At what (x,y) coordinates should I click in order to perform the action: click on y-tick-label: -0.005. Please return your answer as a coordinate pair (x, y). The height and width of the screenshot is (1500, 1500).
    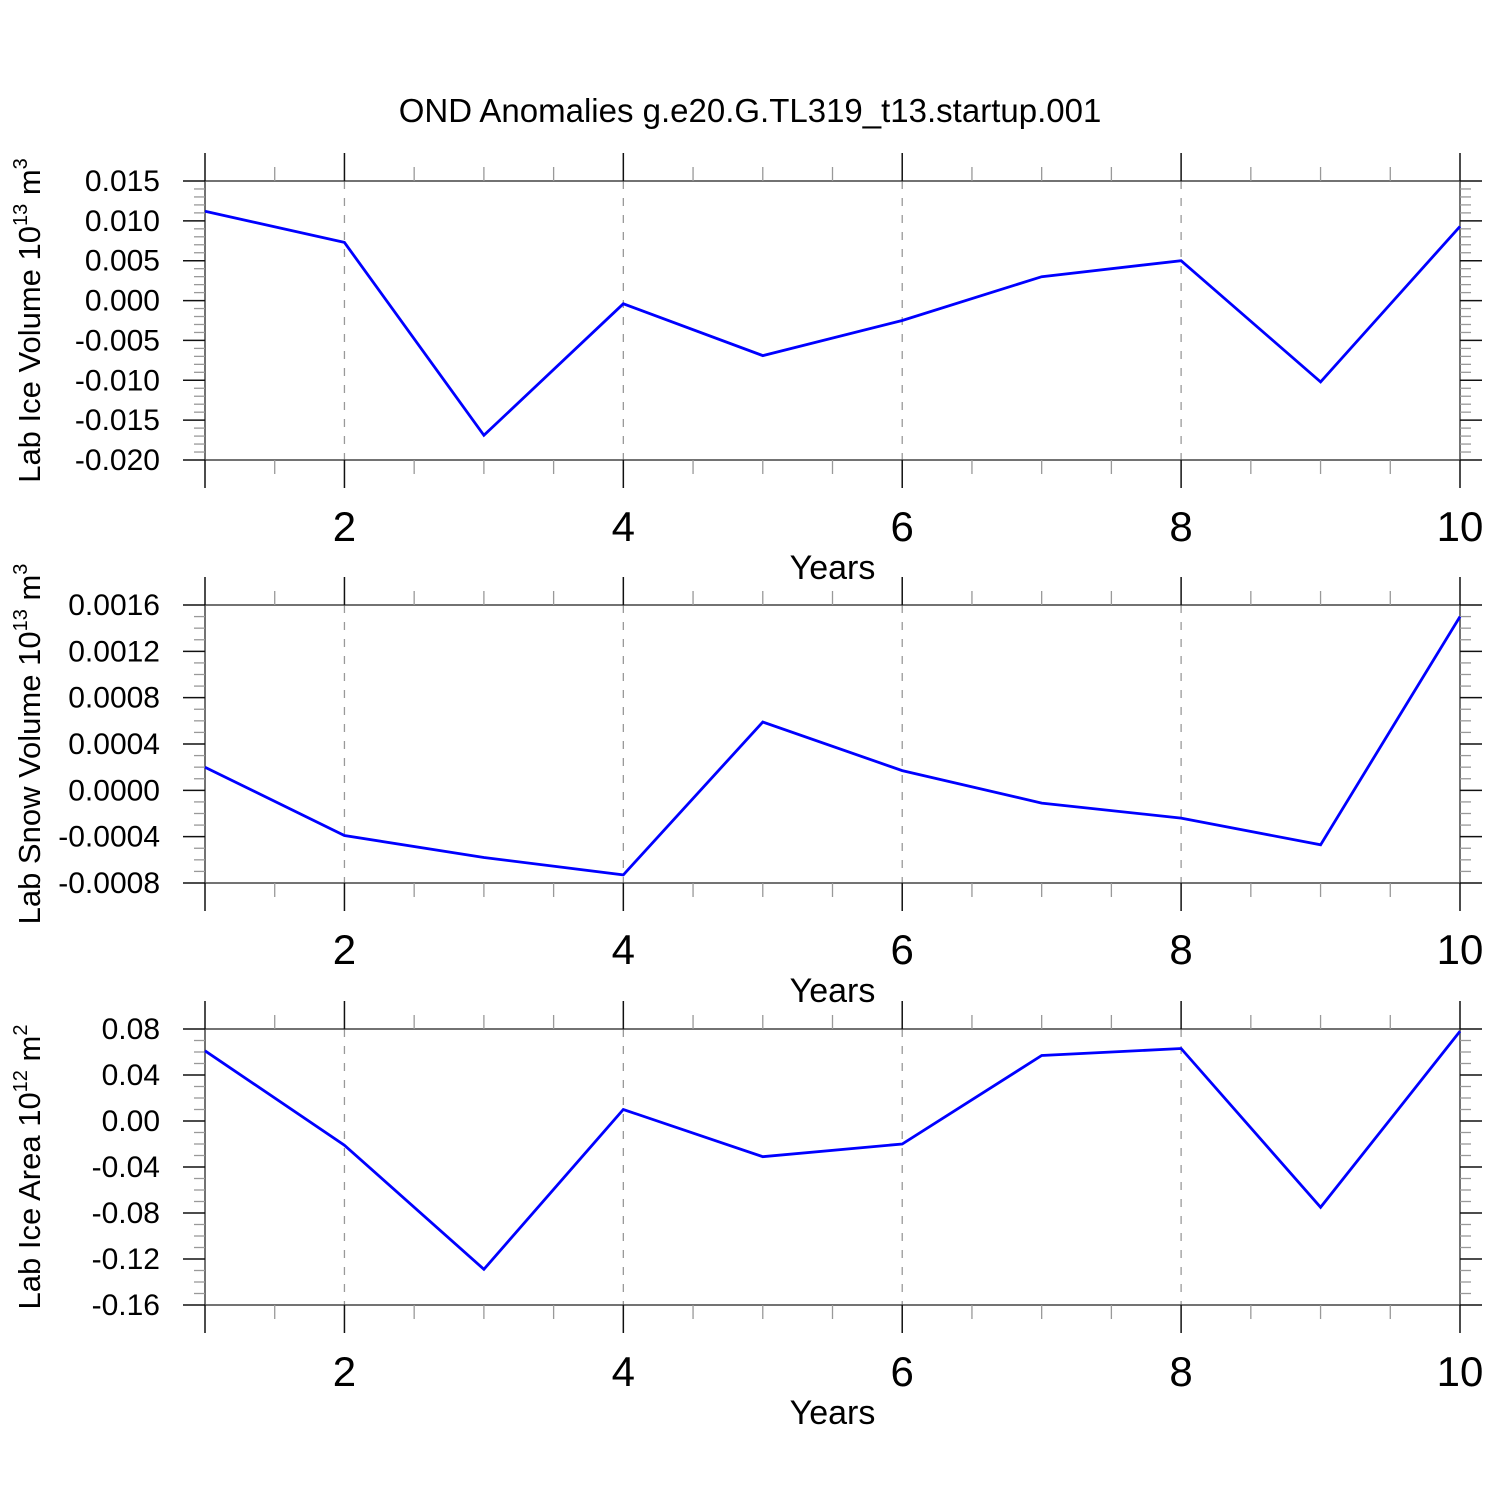
    Looking at the image, I should click on (117, 340).